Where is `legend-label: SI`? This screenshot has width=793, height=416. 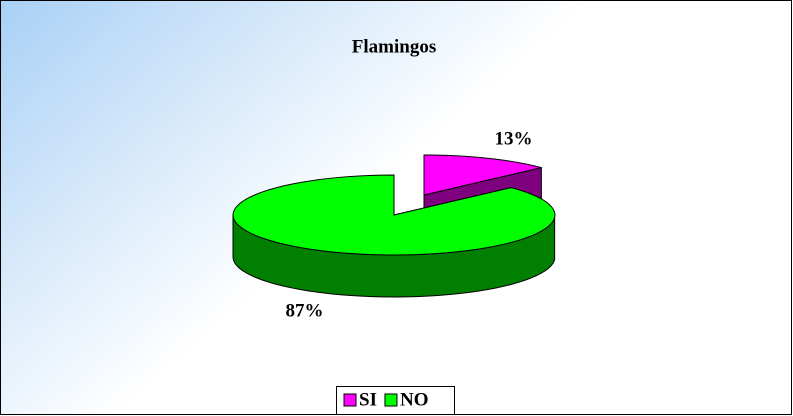
legend-label: SI is located at coordinates (368, 399).